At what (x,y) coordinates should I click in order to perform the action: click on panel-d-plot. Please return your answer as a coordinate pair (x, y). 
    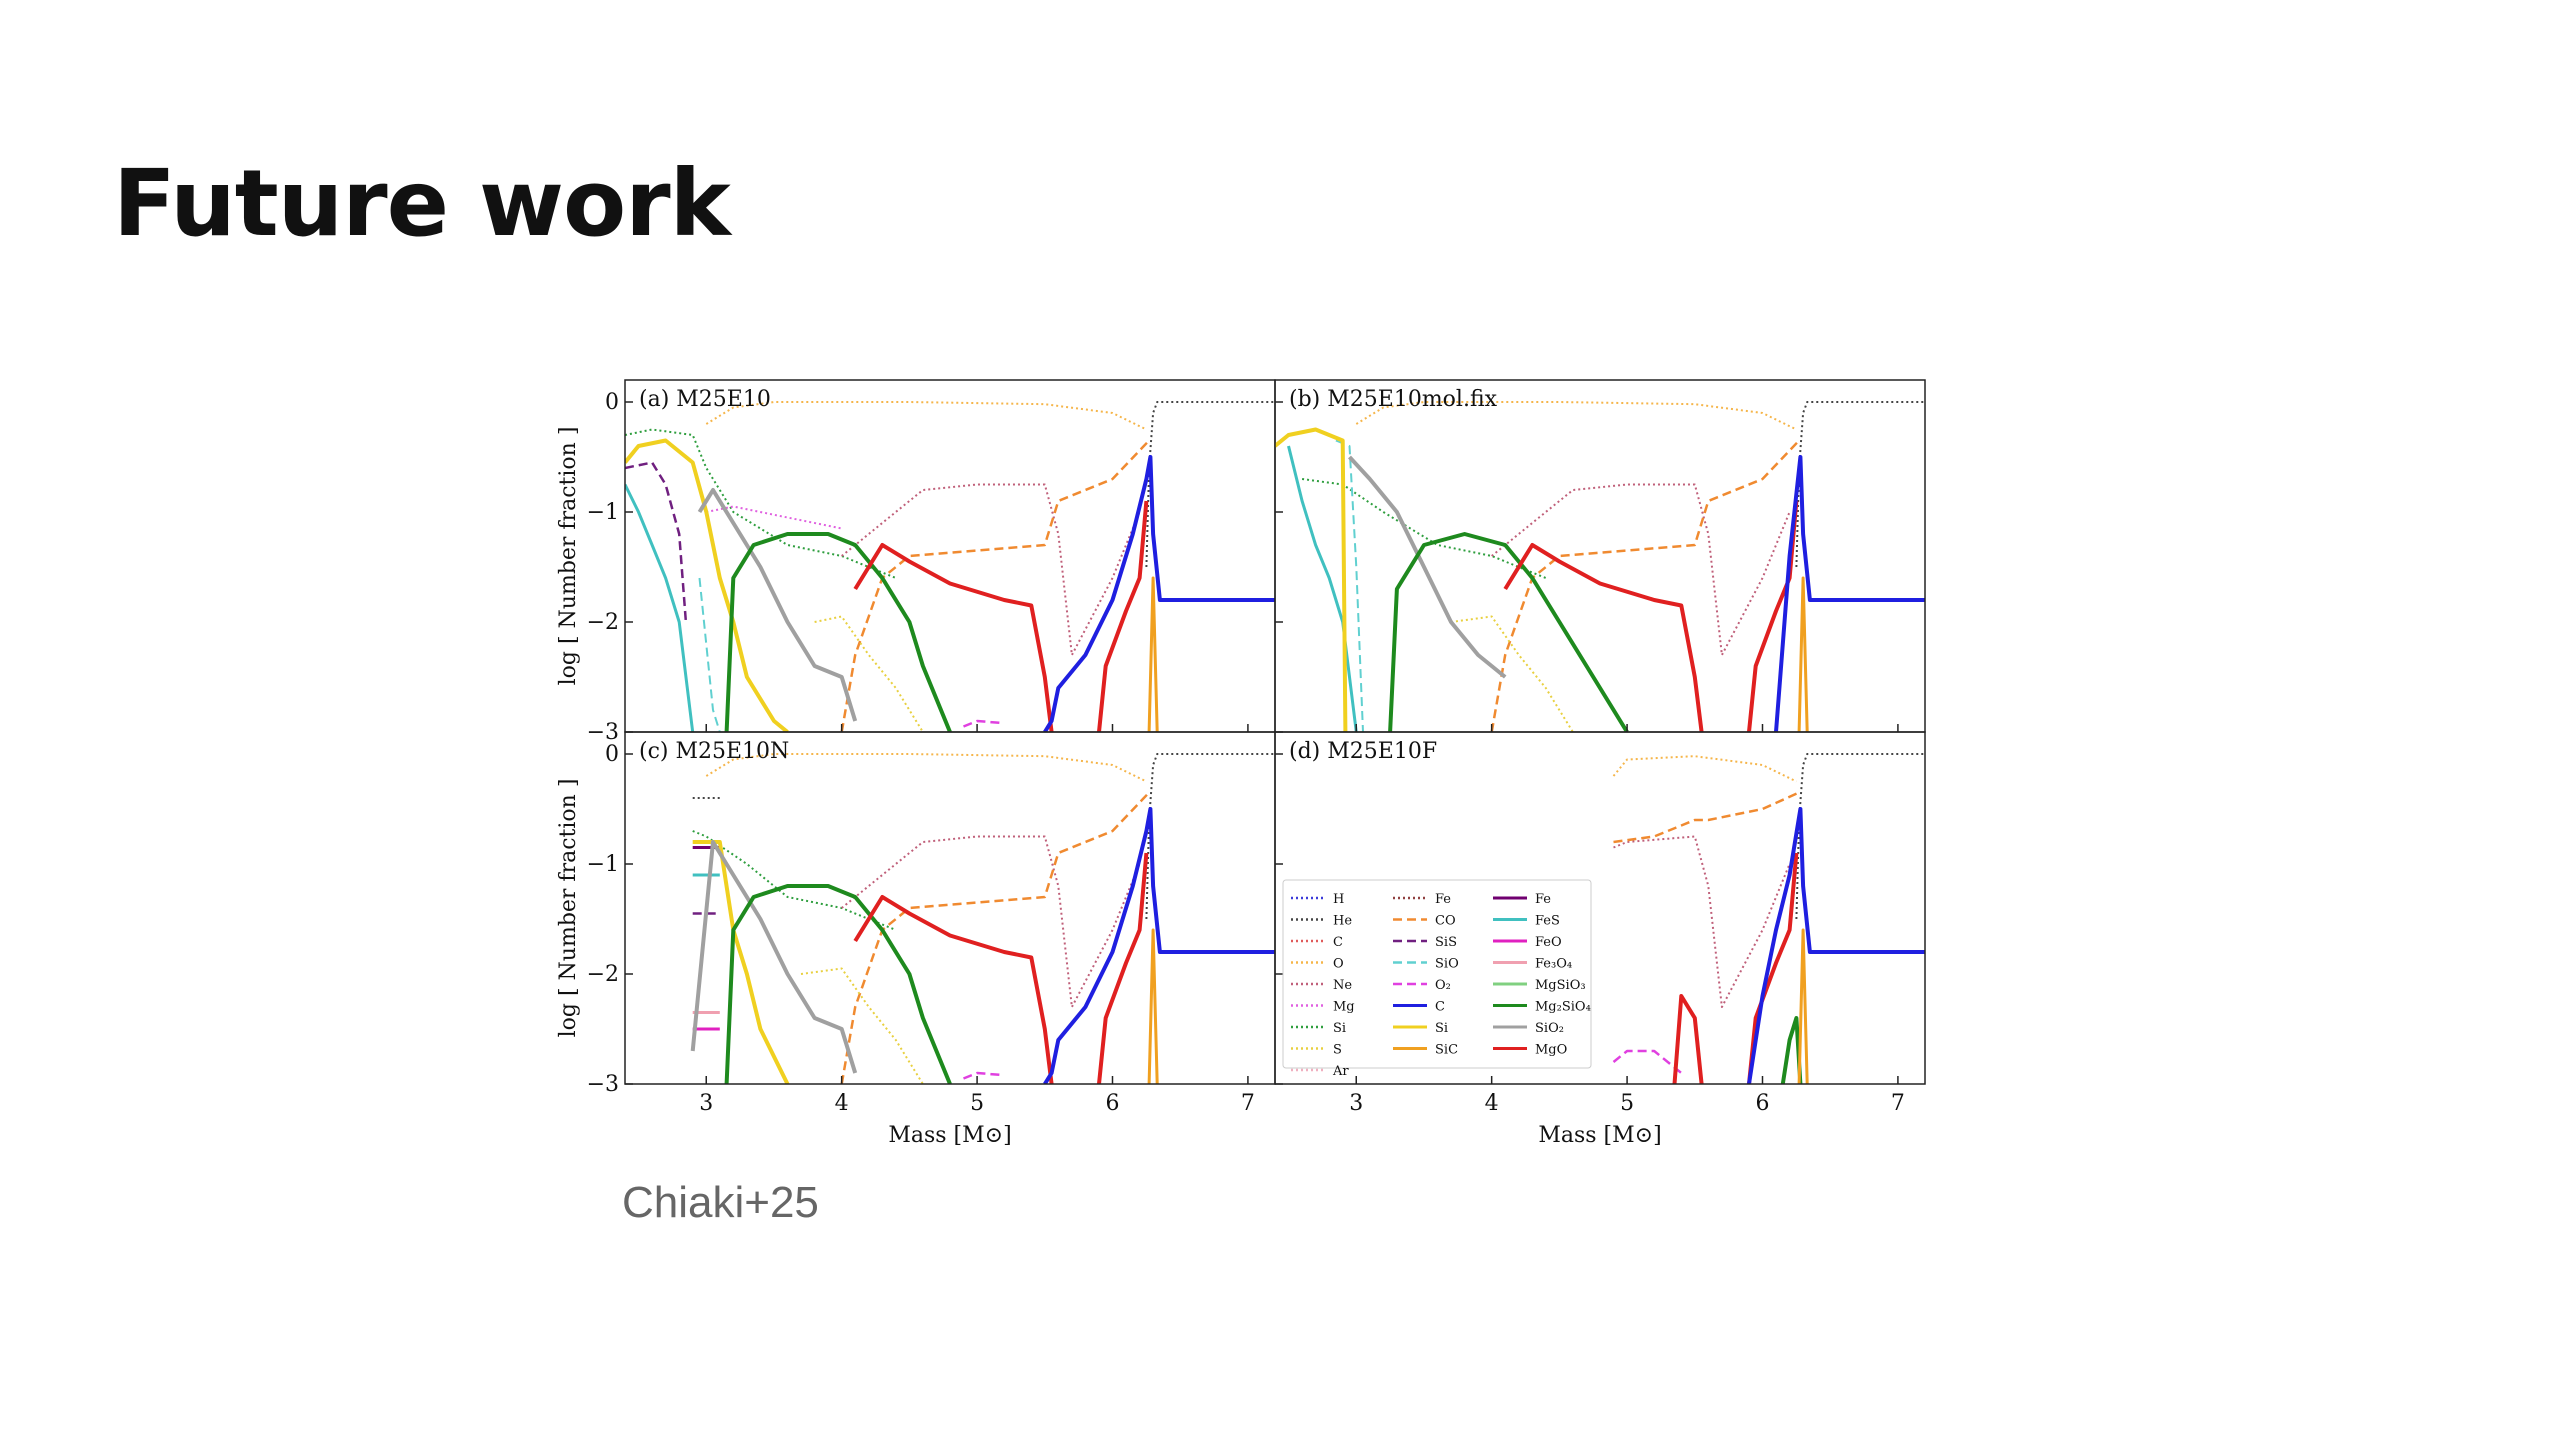
    Looking at the image, I should click on (1768, 918).